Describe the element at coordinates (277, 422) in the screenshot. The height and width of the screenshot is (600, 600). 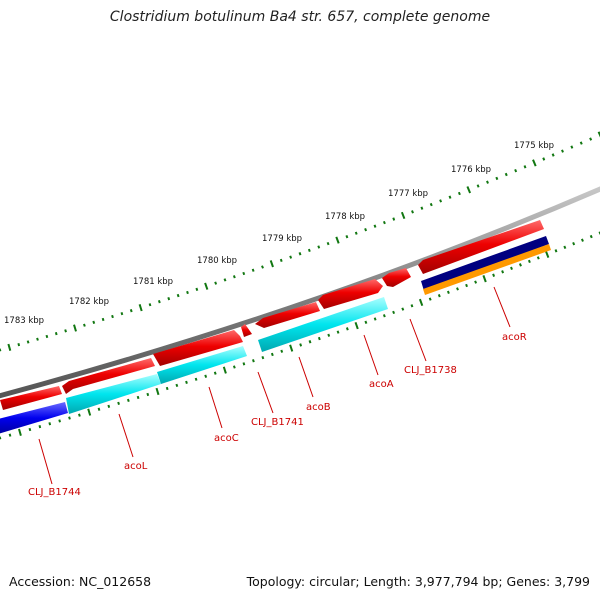
I see `gene-label: CLJ_B1741` at that location.